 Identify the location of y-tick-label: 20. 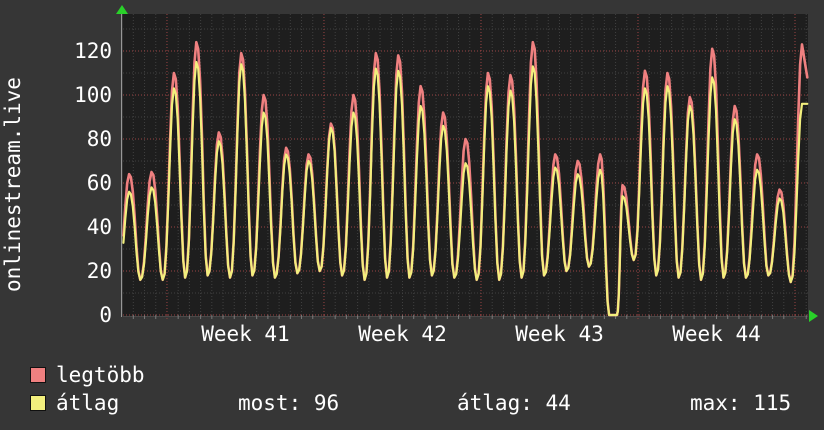
(99, 271).